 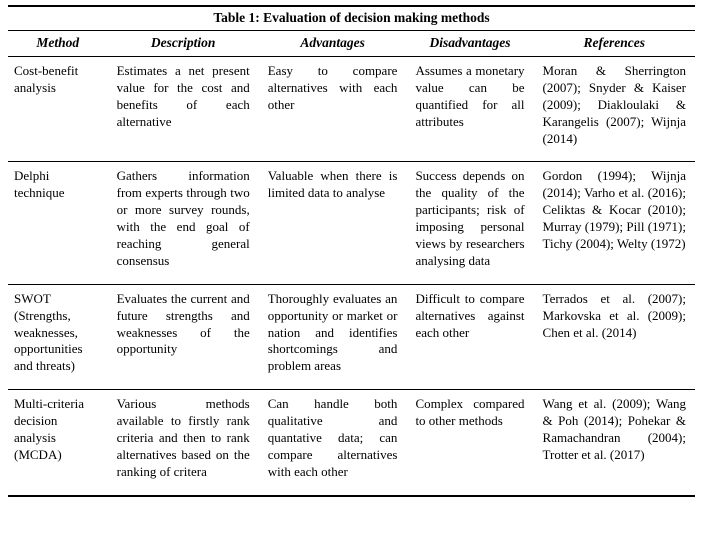 I want to click on cell-method: Cost-benefit analysis, so click(x=46, y=79).